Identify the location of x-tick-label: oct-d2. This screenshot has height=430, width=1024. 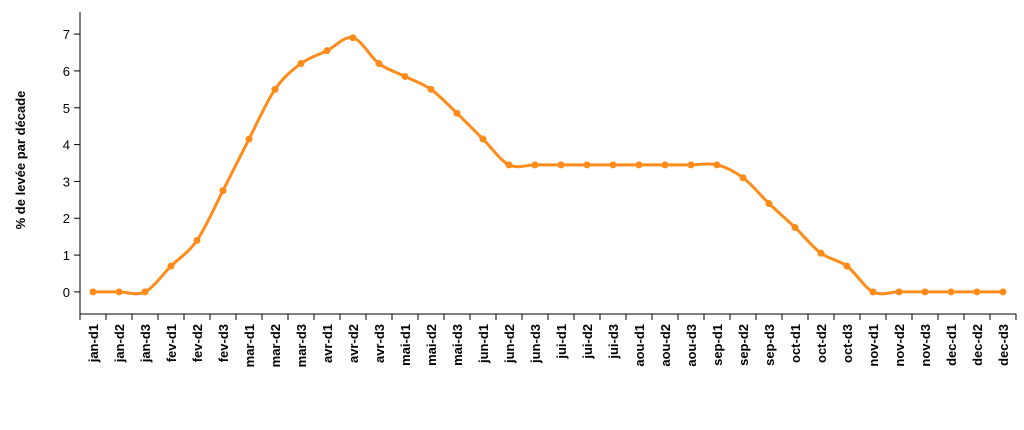
(821, 343).